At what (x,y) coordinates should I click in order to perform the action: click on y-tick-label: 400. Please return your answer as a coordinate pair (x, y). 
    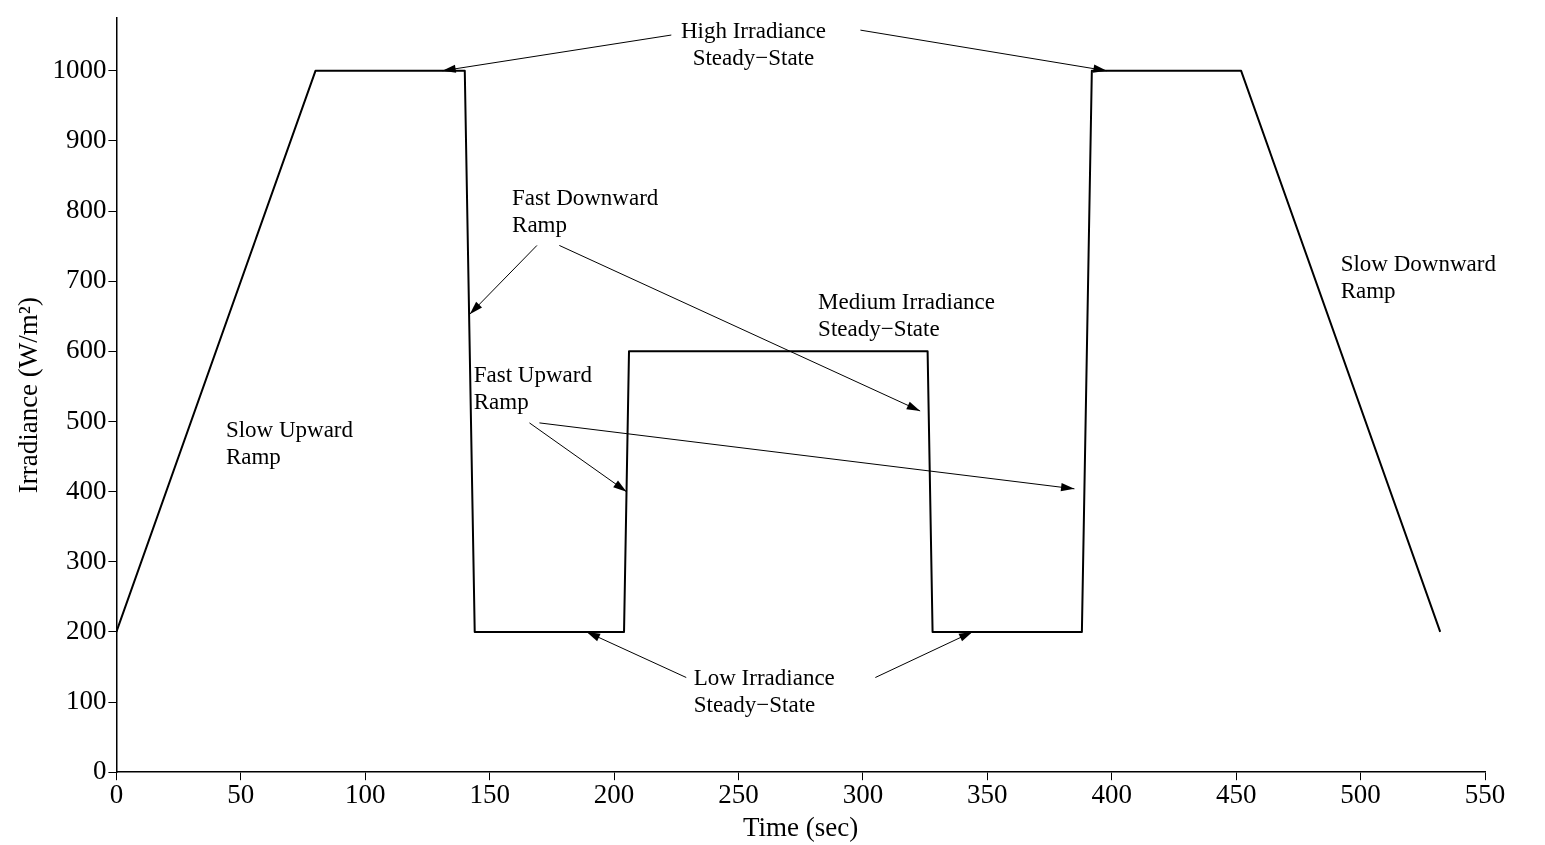
    Looking at the image, I should click on (86, 489).